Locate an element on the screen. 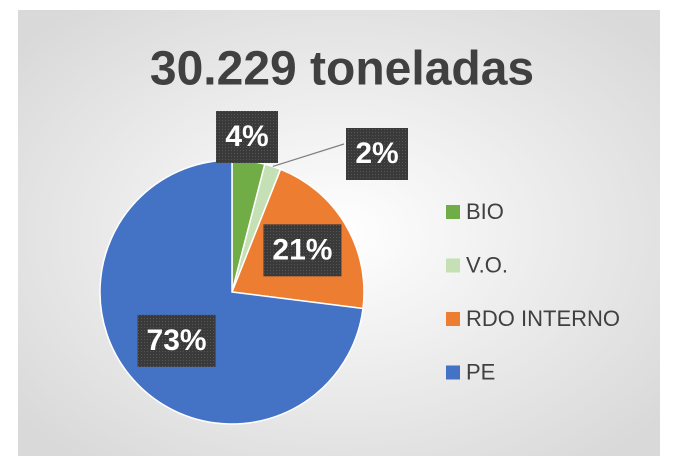  legend-label: V.O. is located at coordinates (487, 264).